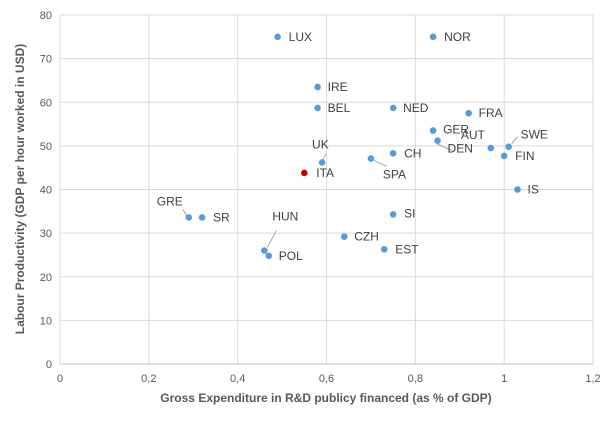 This screenshot has height=421, width=615. What do you see at coordinates (524, 156) in the screenshot?
I see `label-fin: FIN` at bounding box center [524, 156].